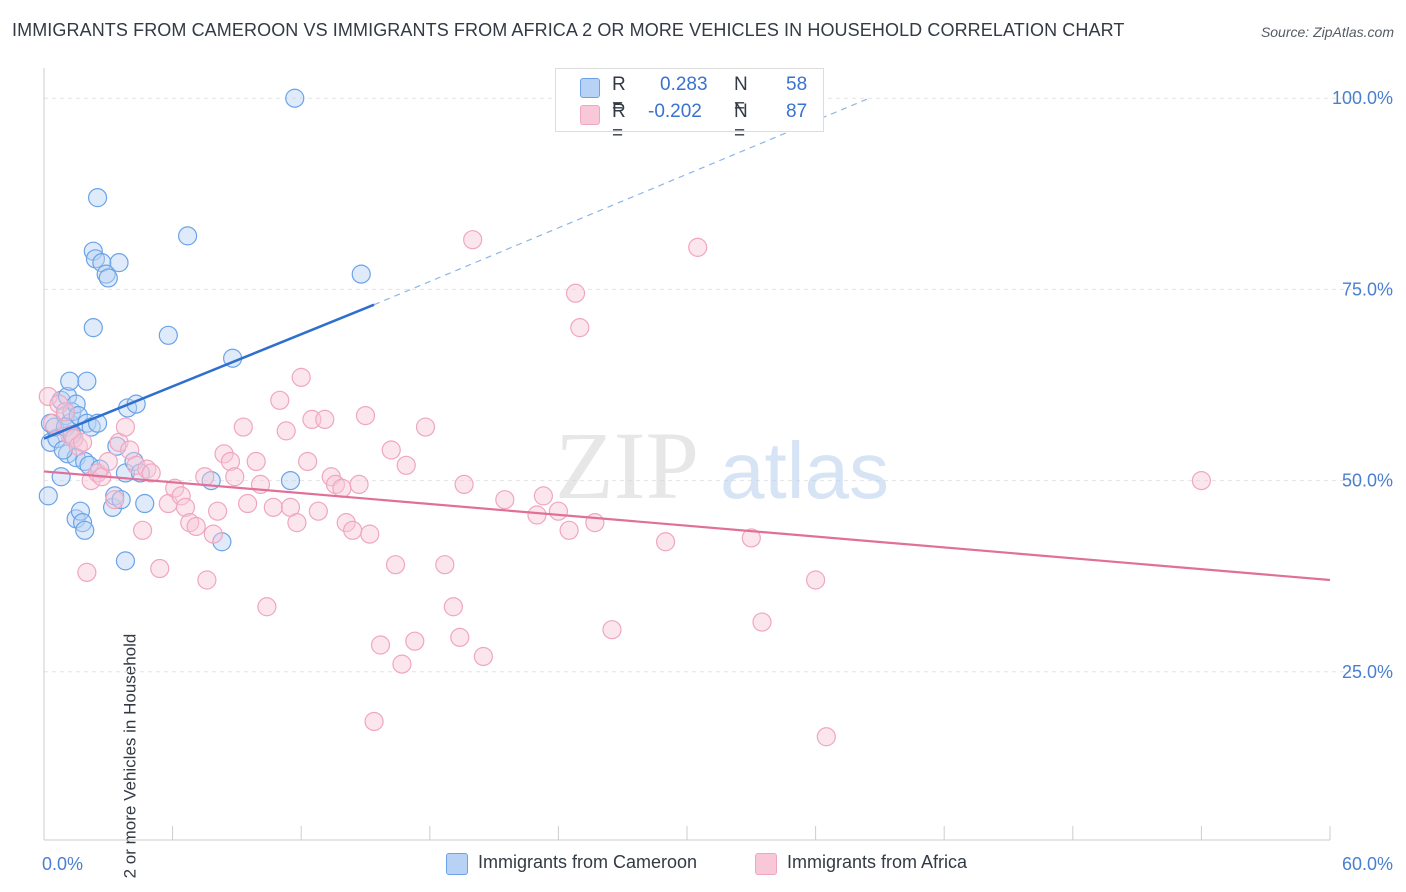  Describe the element at coordinates (588, 862) in the screenshot. I see `bottom-legend-label: Immigrants from Cameroon` at that location.